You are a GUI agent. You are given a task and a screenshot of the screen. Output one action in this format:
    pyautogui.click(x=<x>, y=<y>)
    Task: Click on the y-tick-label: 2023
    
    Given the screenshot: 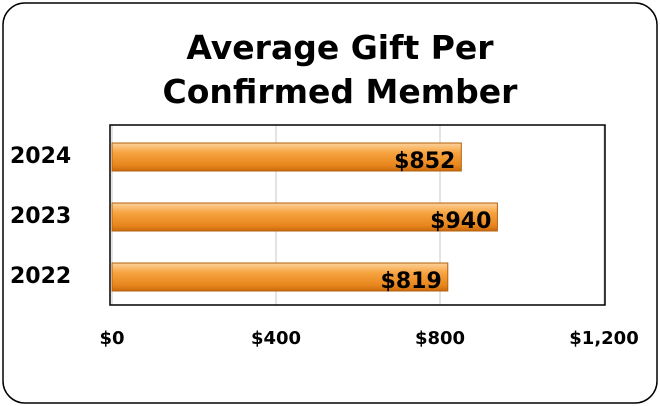 What is the action you would take?
    pyautogui.click(x=40, y=216)
    